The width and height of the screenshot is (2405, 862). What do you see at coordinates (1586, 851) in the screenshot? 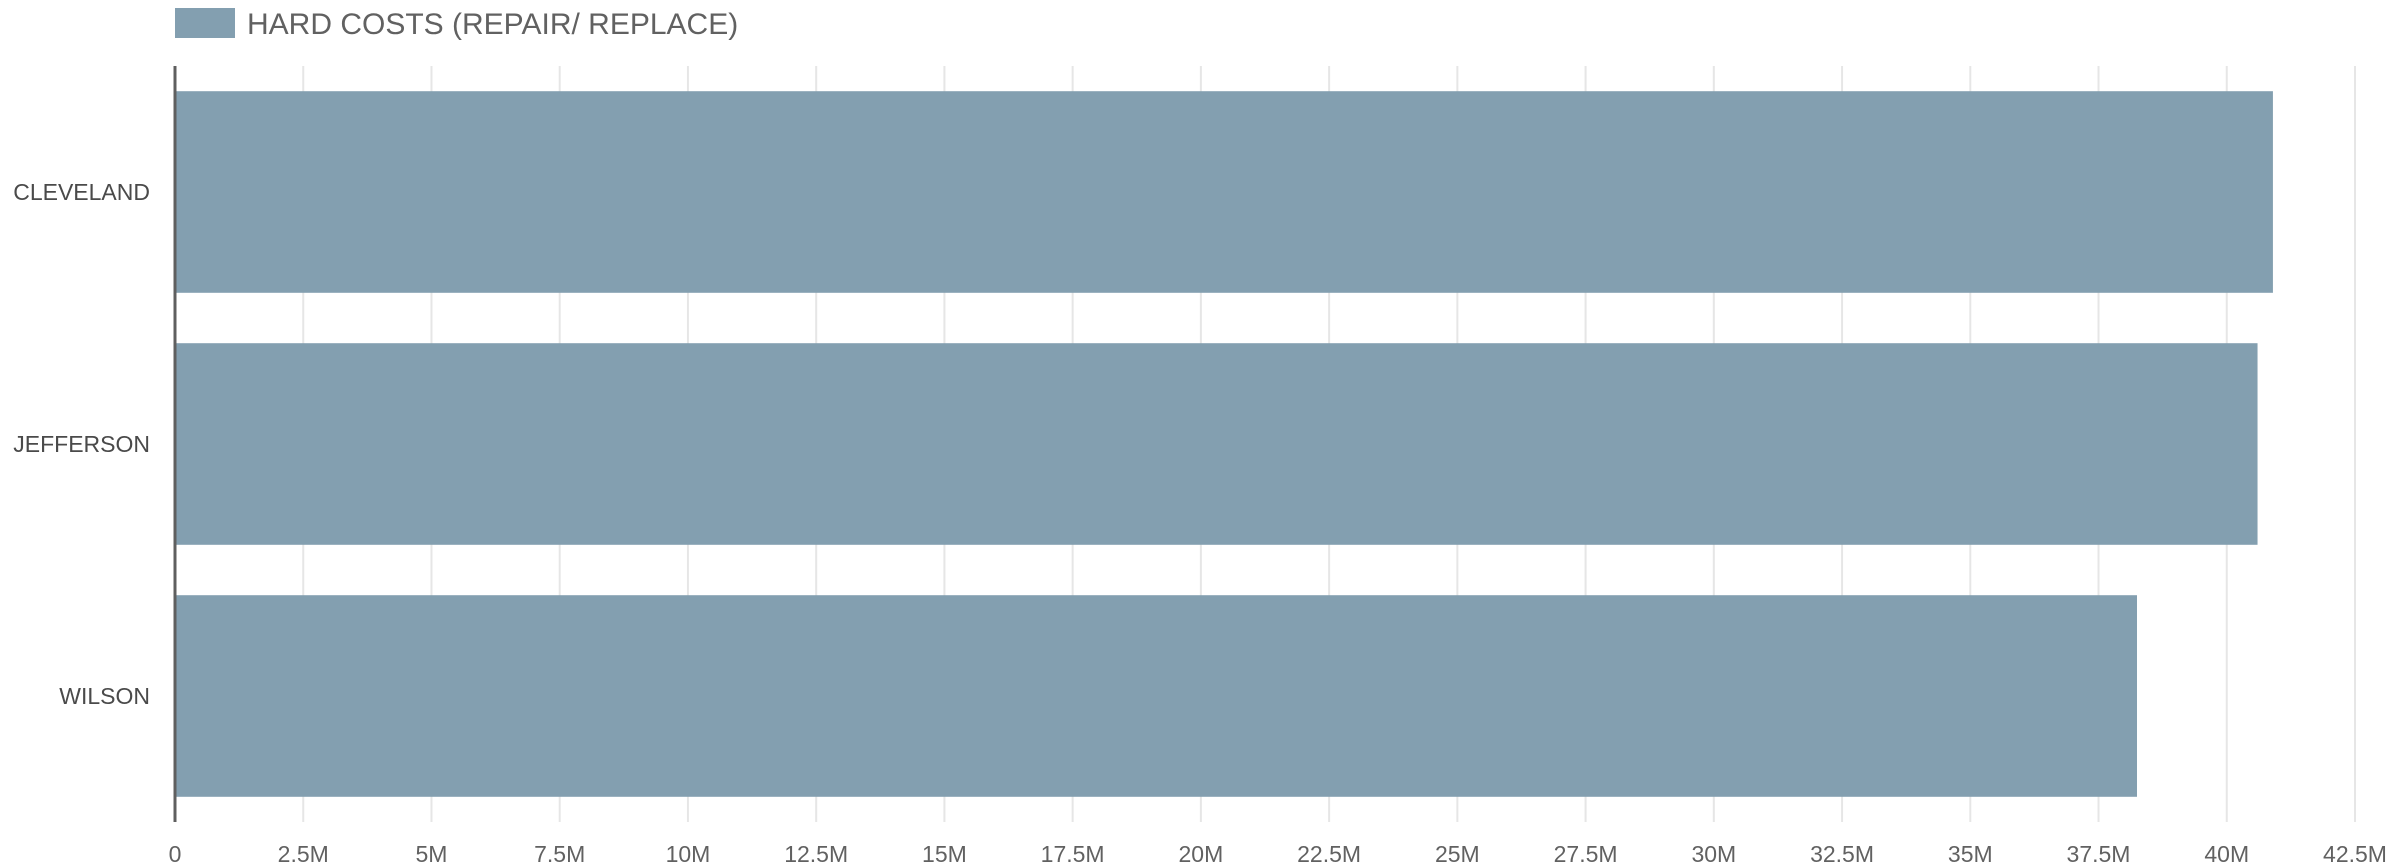
I see `x-tick-label: 27.5M` at bounding box center [1586, 851].